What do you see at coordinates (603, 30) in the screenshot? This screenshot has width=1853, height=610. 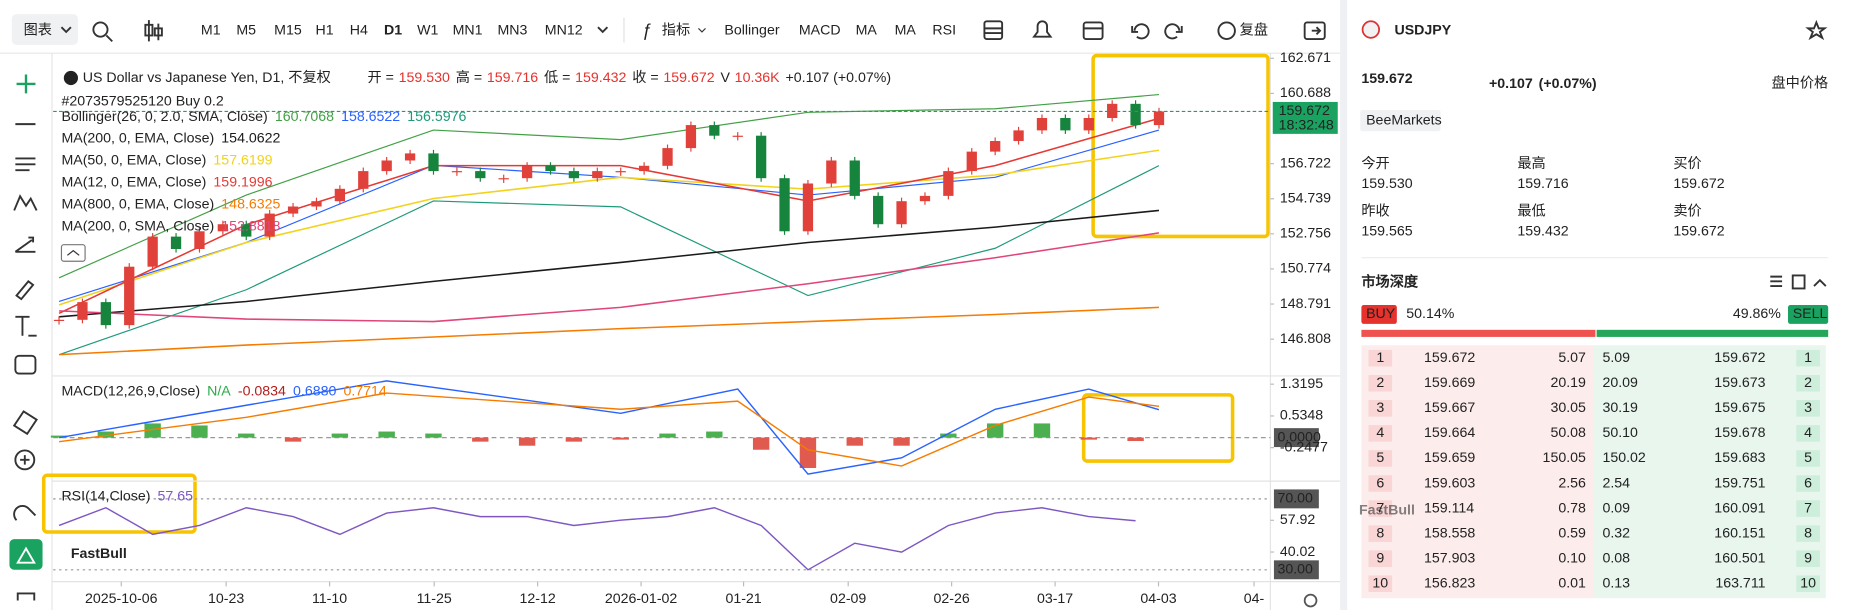 I see `more-timeframes` at bounding box center [603, 30].